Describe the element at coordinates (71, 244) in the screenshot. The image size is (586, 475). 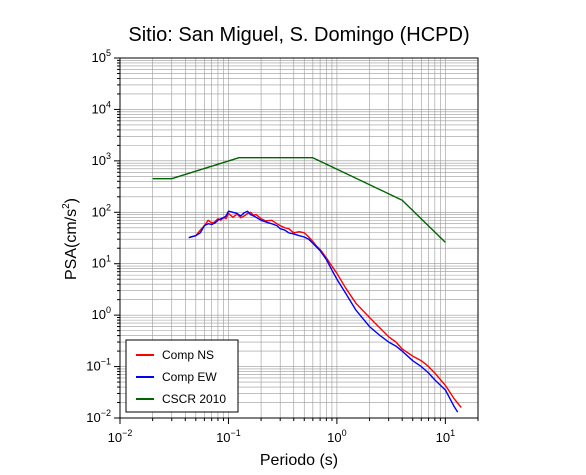
I see `y-axis-label-main: PSA(cm/s` at that location.